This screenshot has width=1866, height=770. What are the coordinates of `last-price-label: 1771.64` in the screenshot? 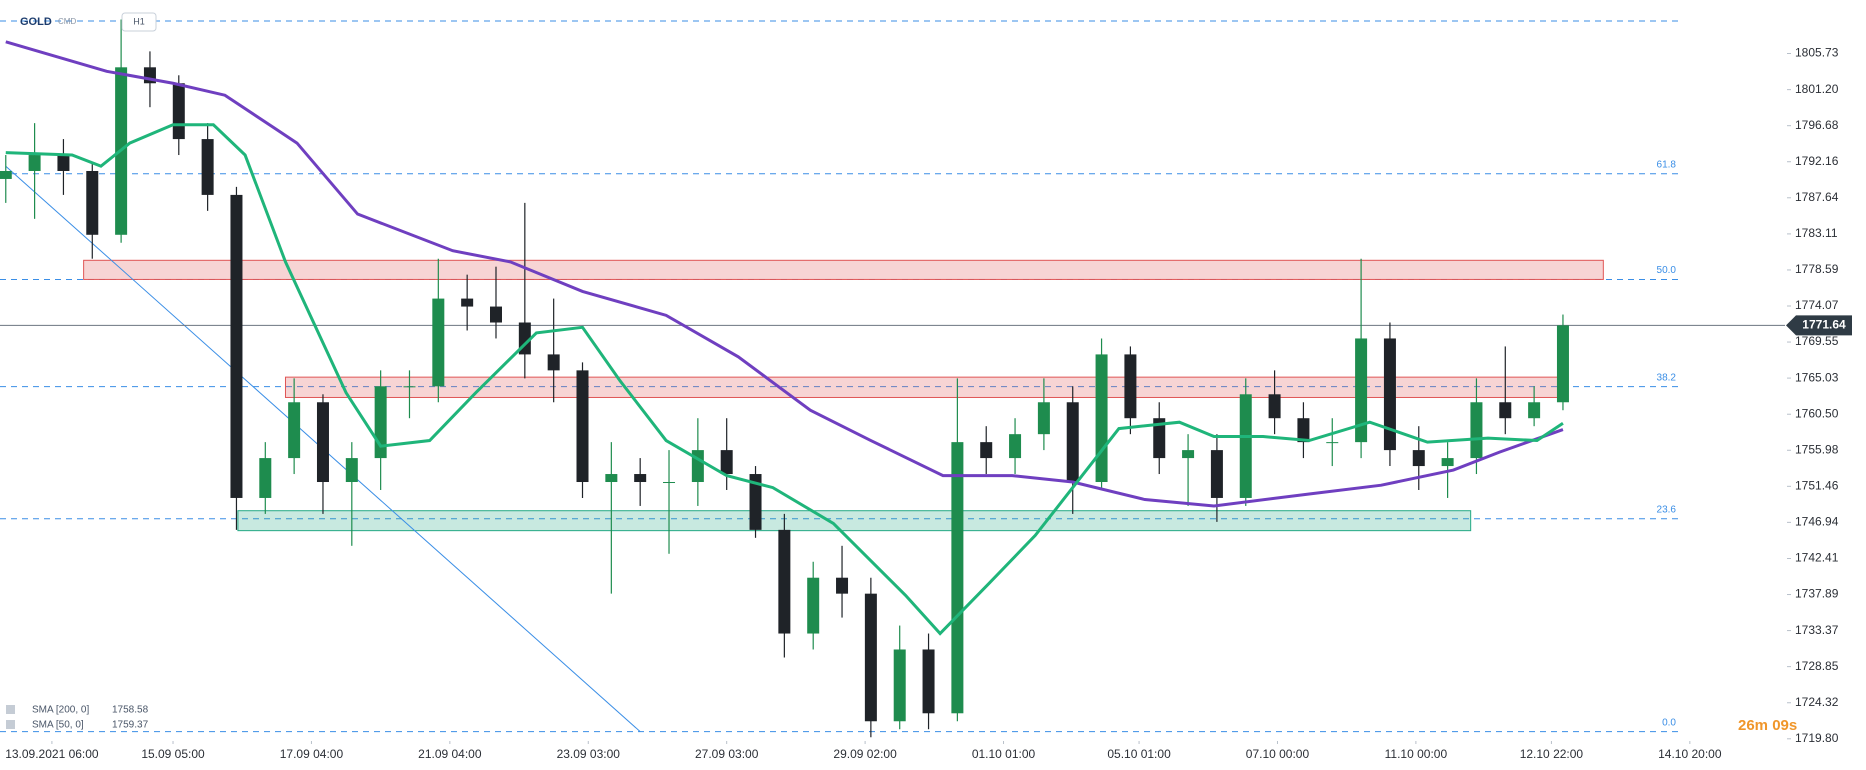 It's located at (1824, 325).